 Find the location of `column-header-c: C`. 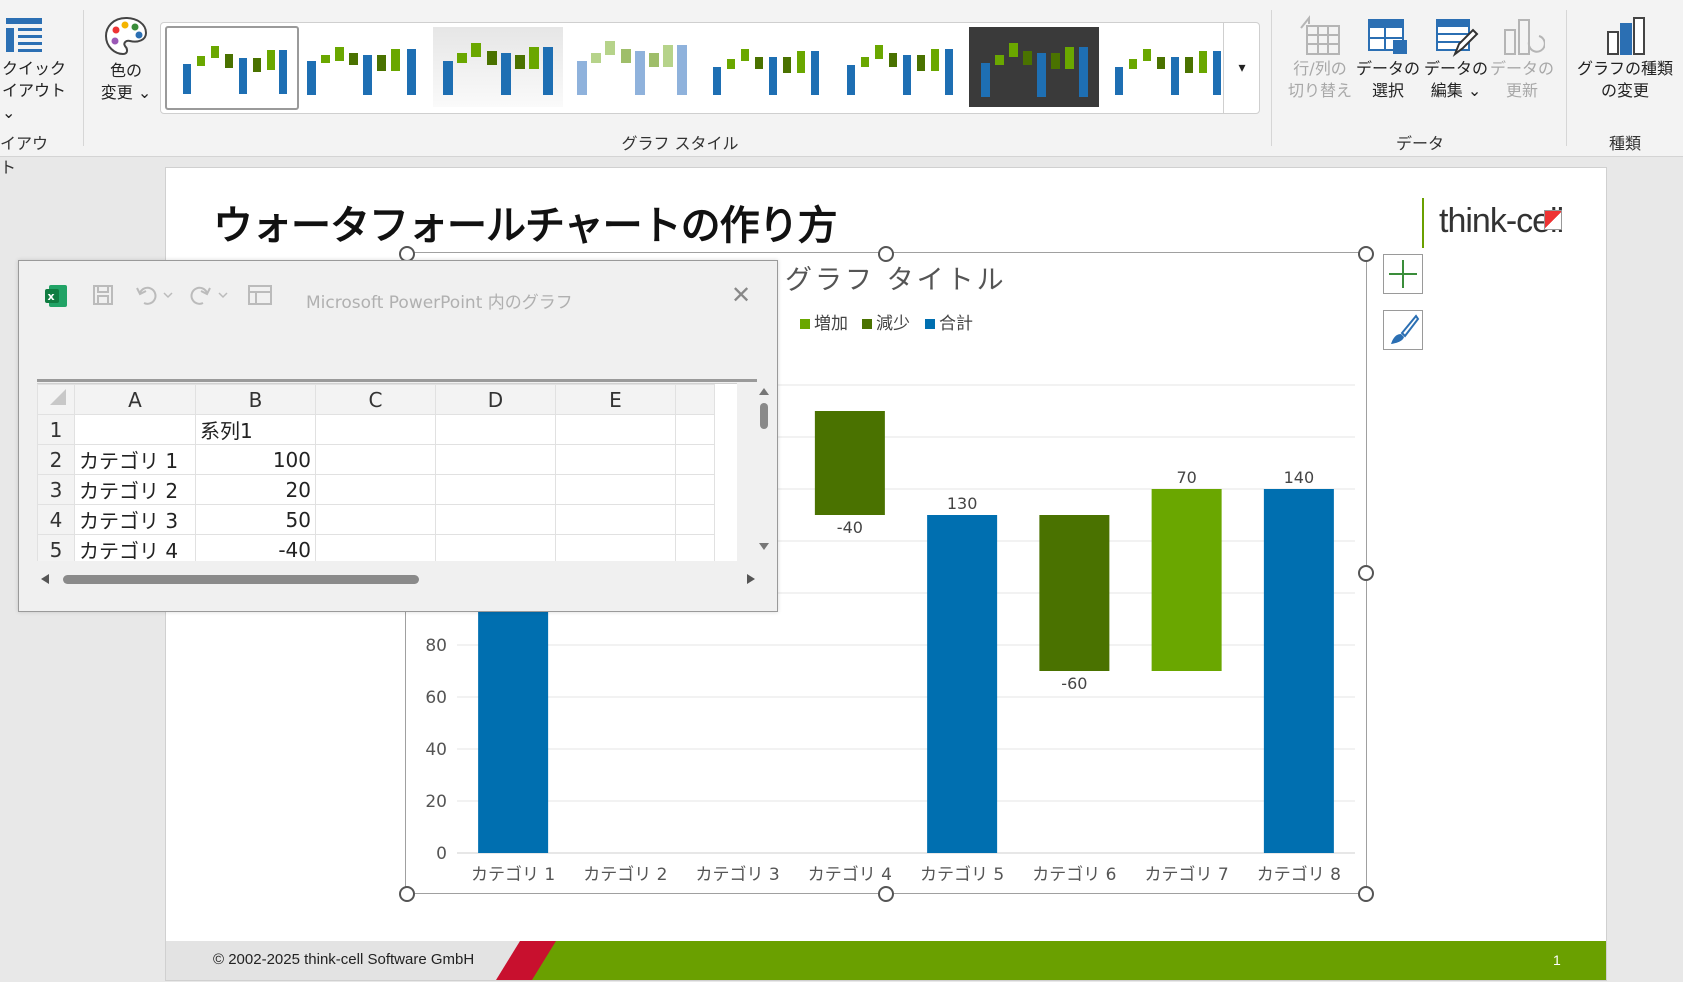

column-header-c: C is located at coordinates (375, 399).